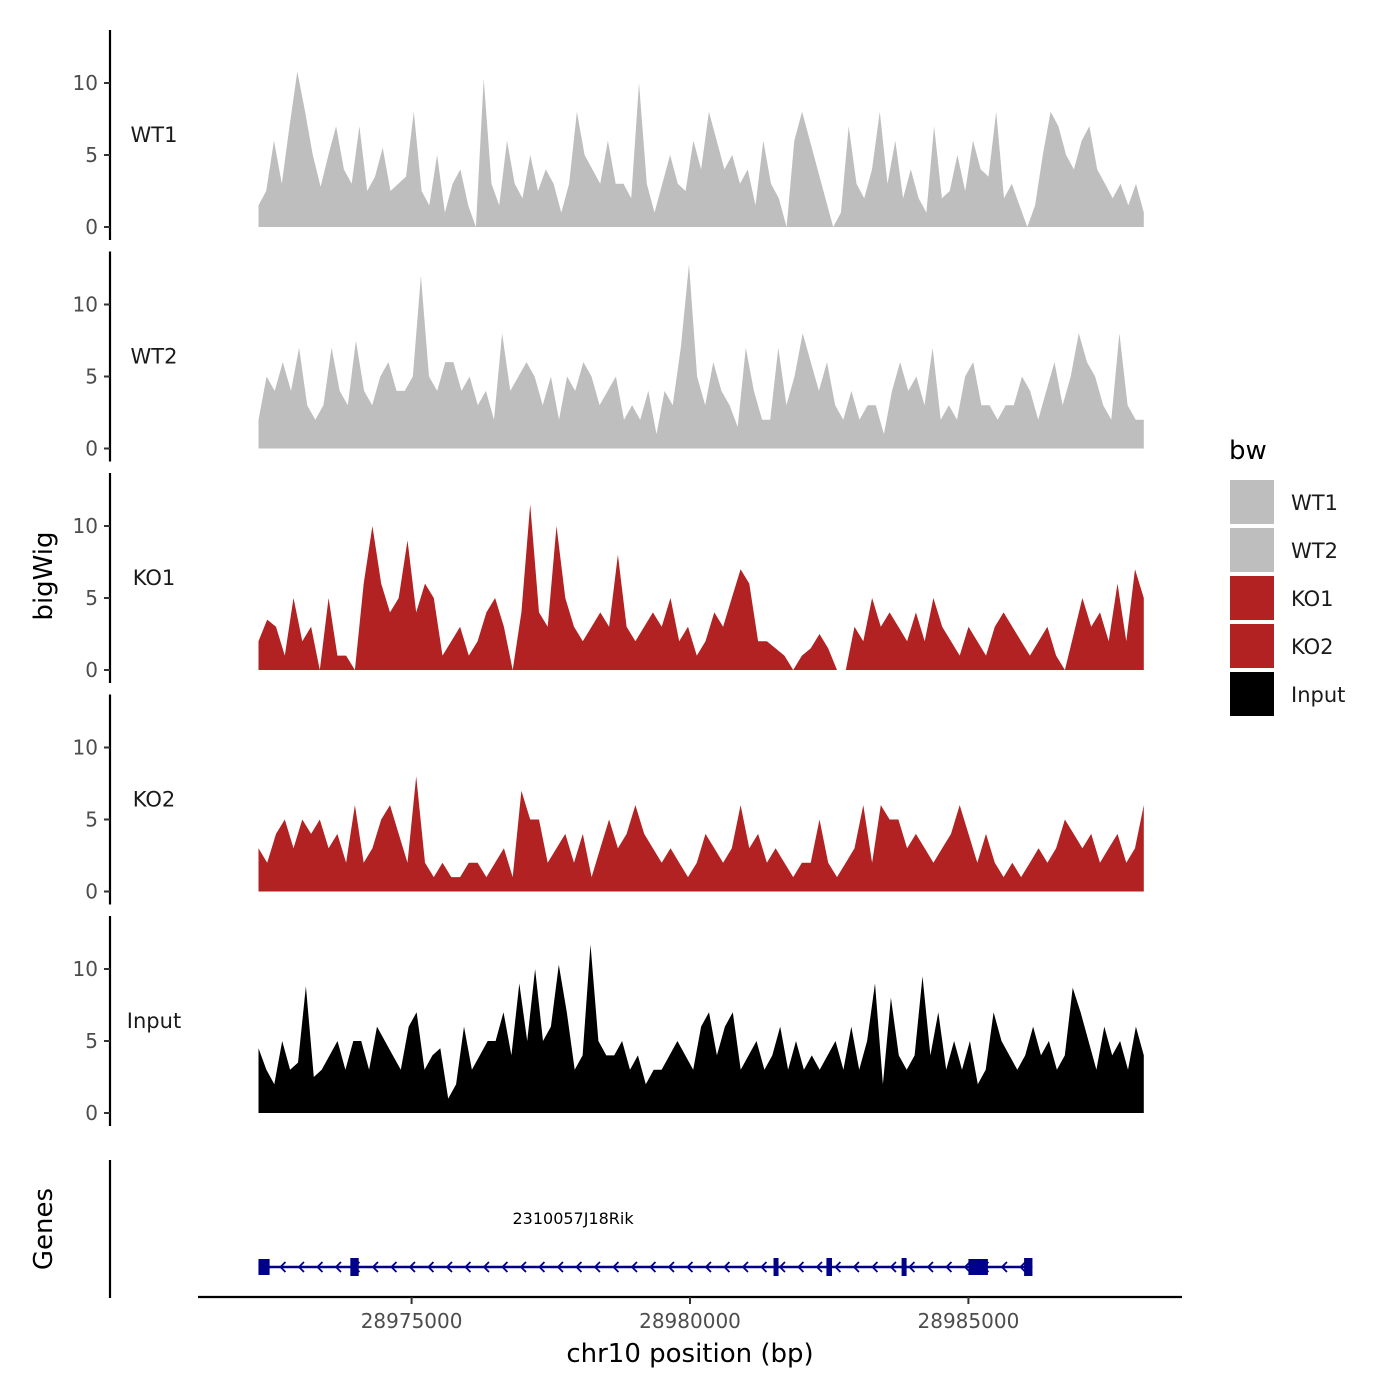 Image resolution: width=1400 pixels, height=1400 pixels. I want to click on x-tick-label: 28985000, so click(969, 1321).